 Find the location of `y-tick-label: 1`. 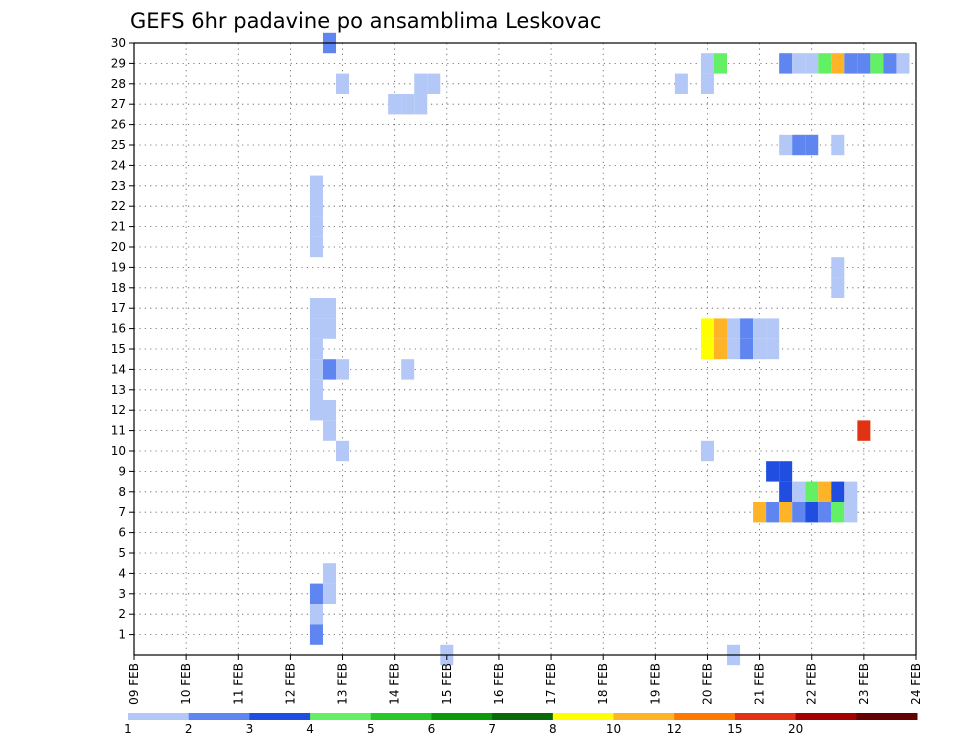

y-tick-label: 1 is located at coordinates (122, 635).